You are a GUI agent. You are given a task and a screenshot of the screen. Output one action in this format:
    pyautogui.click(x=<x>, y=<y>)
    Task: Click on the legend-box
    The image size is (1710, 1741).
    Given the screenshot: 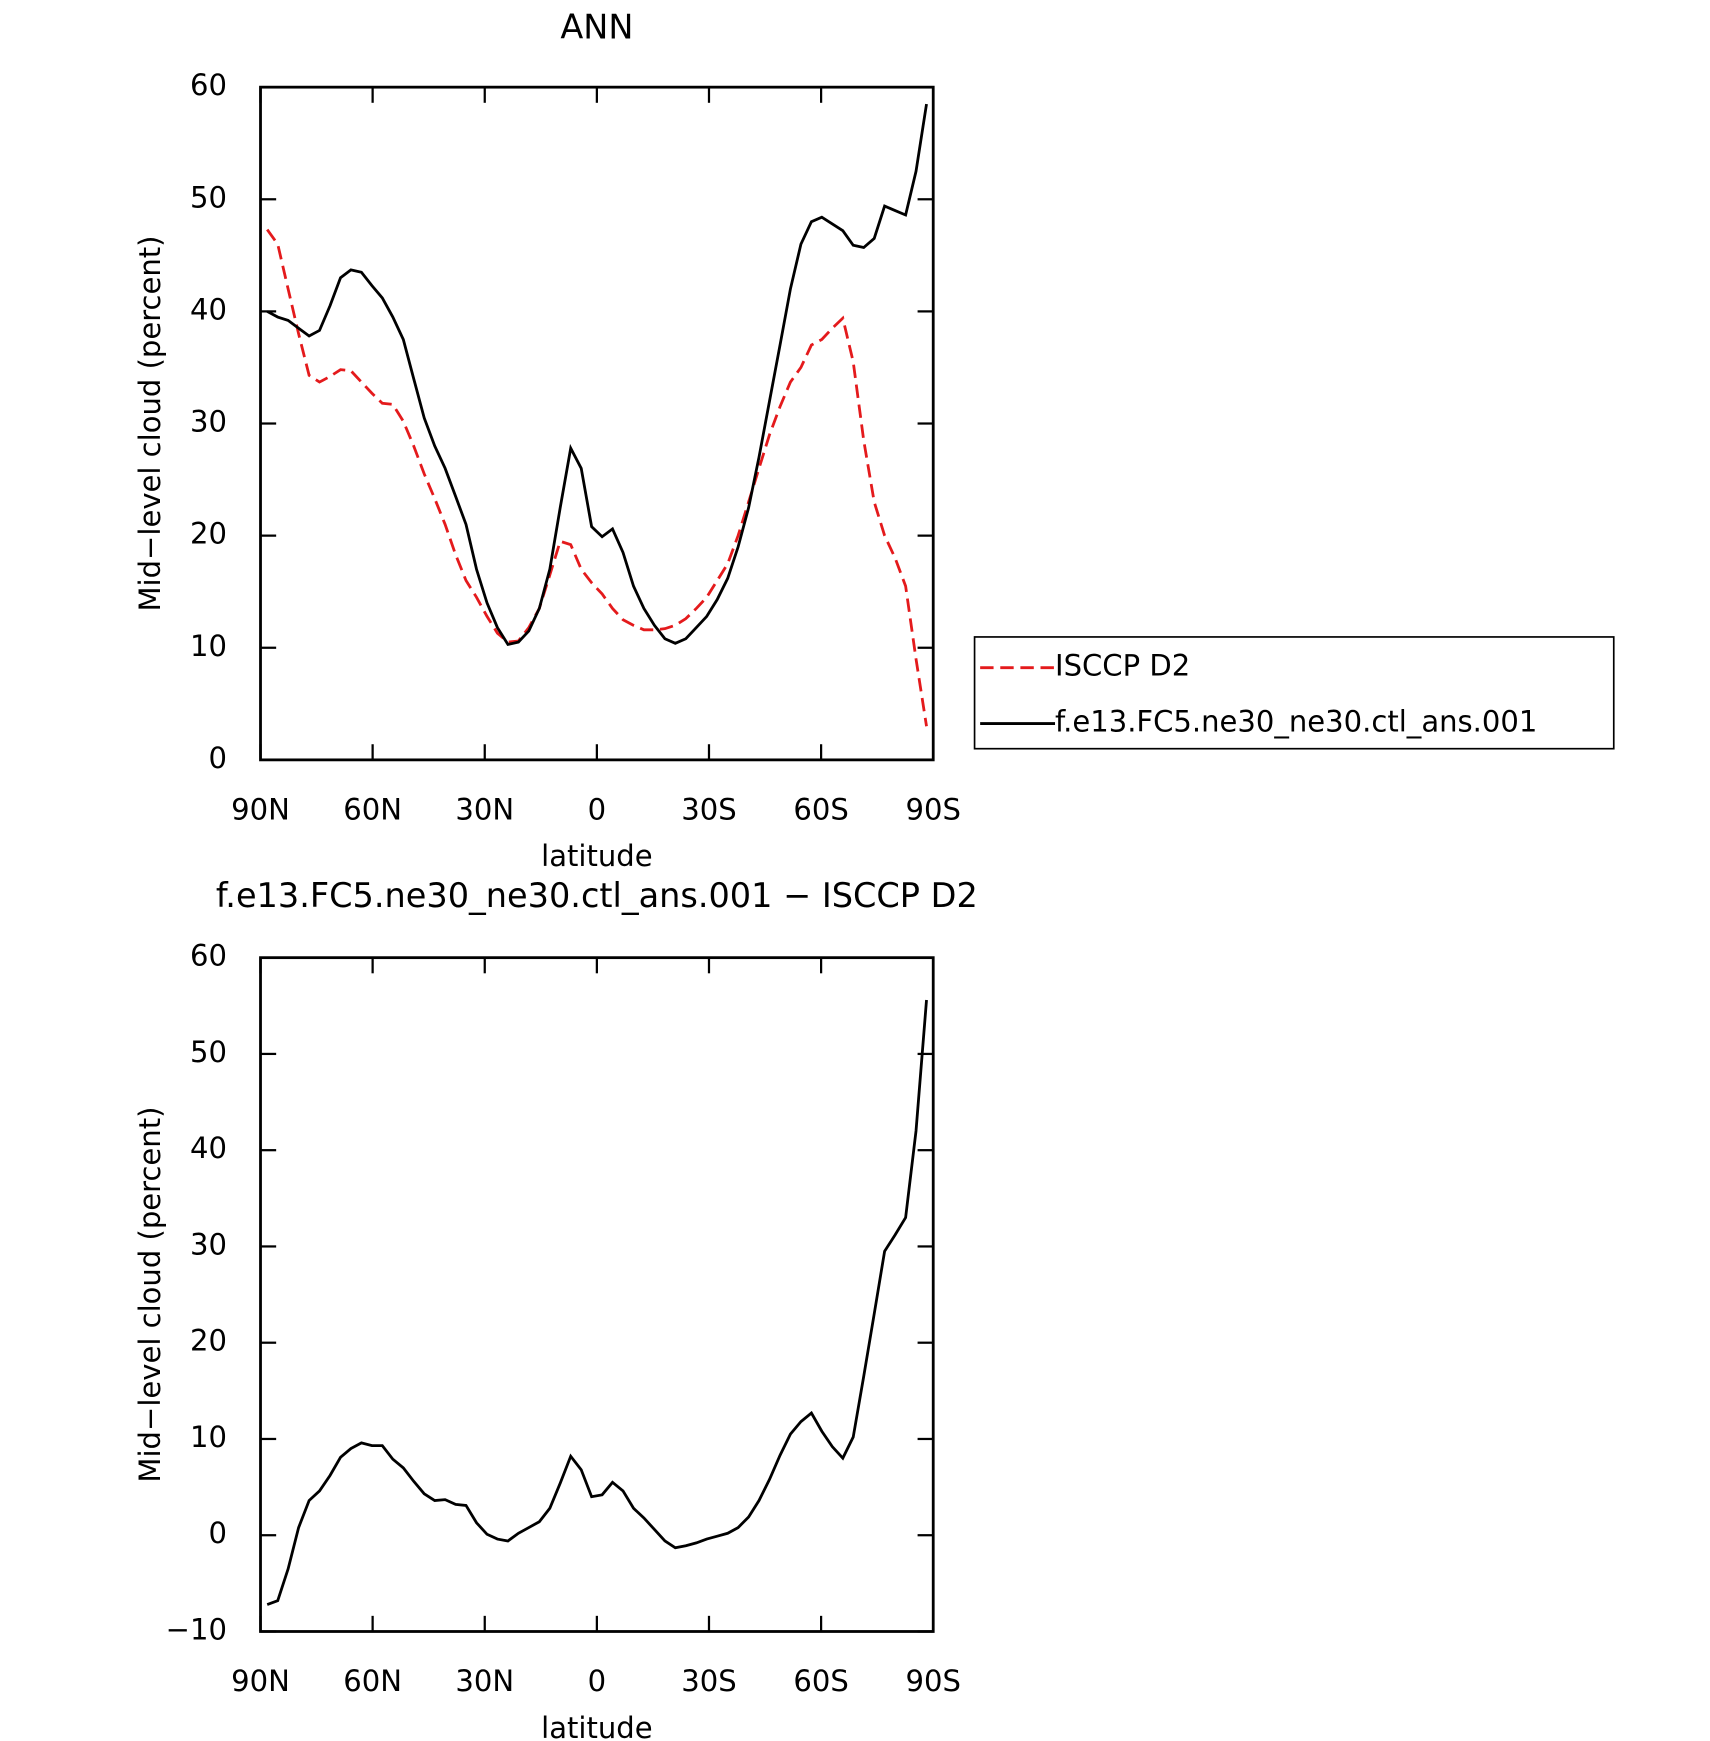 What is the action you would take?
    pyautogui.click(x=1294, y=693)
    